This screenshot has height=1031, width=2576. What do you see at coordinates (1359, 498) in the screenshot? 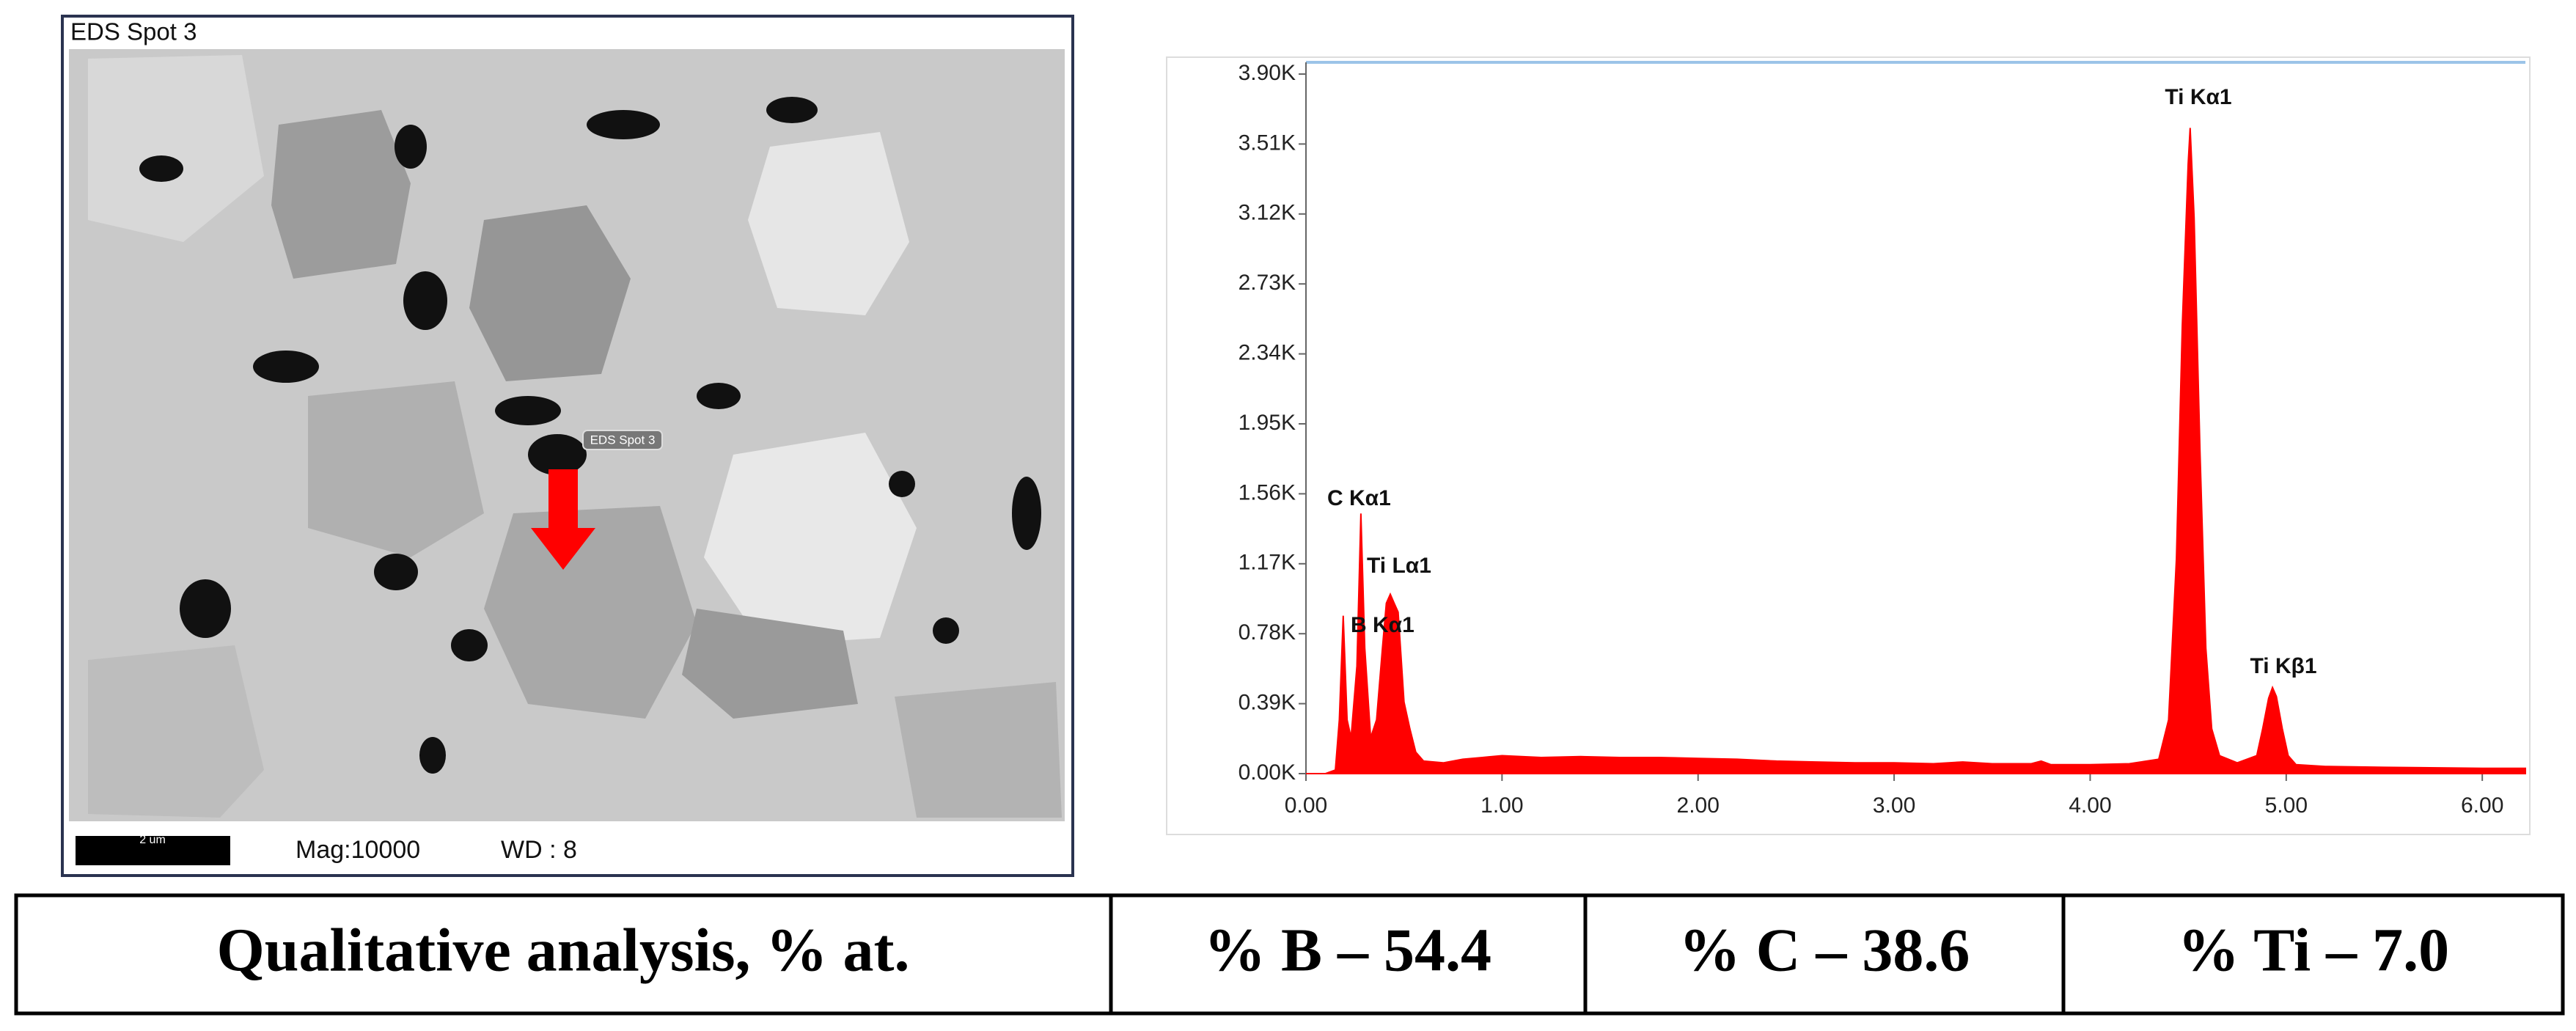
I see `peak-label: C Kα1` at bounding box center [1359, 498].